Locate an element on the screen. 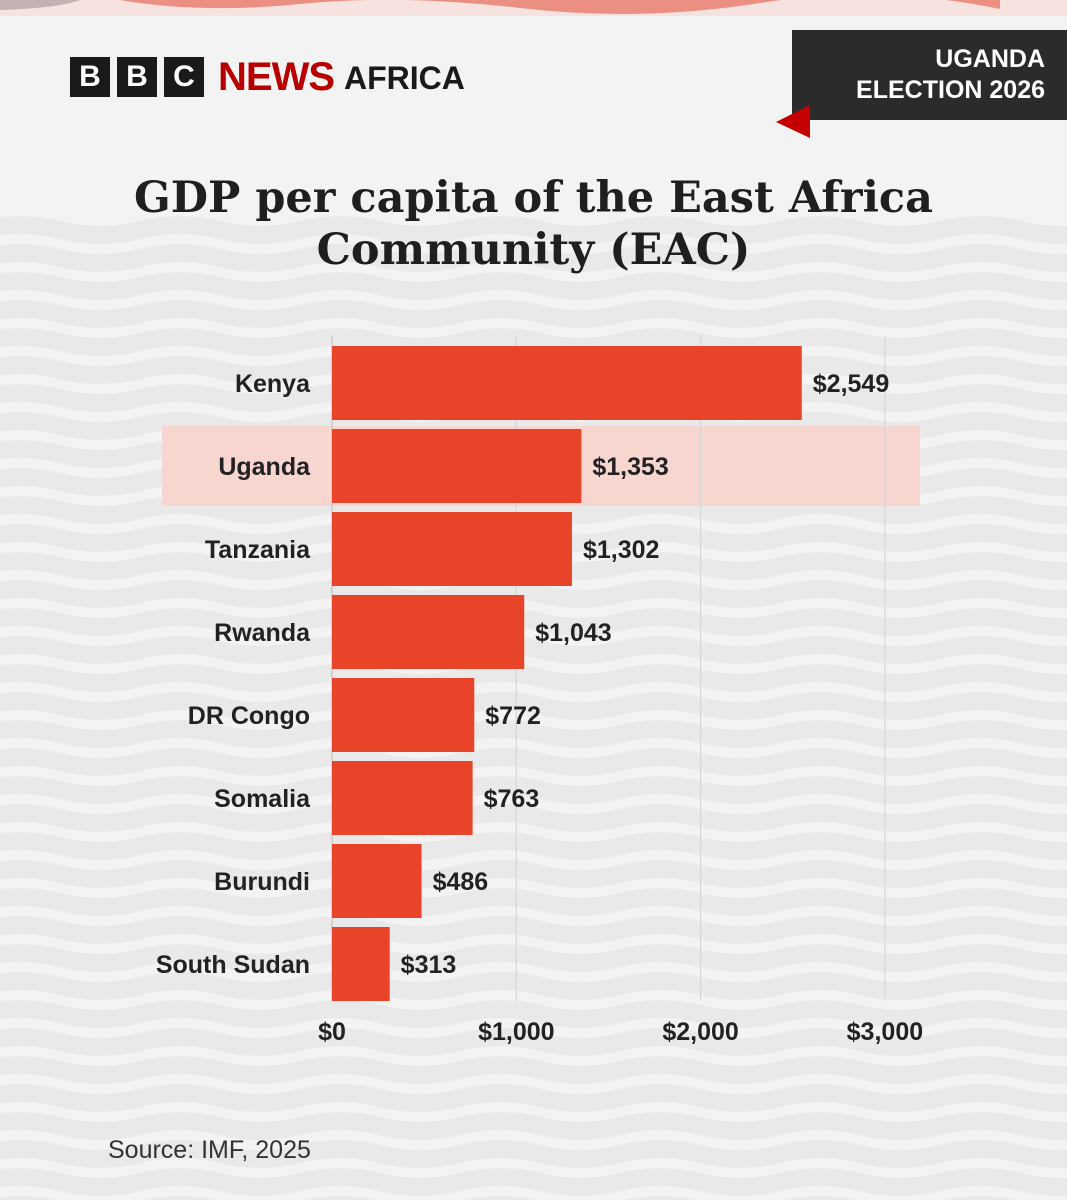 This screenshot has width=1067, height=1200. x-tick-label: $2,000 is located at coordinates (700, 1032).